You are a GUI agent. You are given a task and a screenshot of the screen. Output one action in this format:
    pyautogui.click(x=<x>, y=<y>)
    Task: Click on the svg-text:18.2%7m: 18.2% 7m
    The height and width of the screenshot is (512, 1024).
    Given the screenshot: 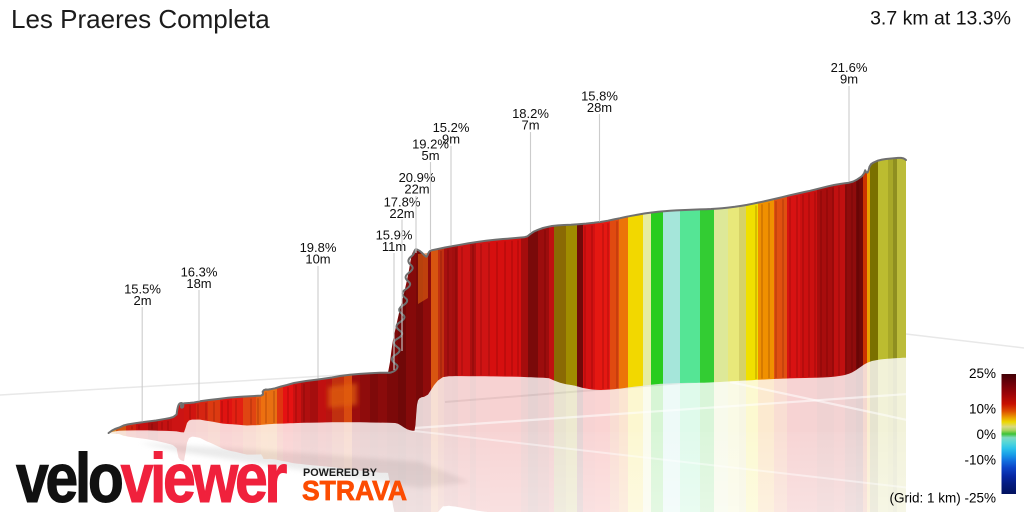 What is the action you would take?
    pyautogui.click(x=530, y=119)
    